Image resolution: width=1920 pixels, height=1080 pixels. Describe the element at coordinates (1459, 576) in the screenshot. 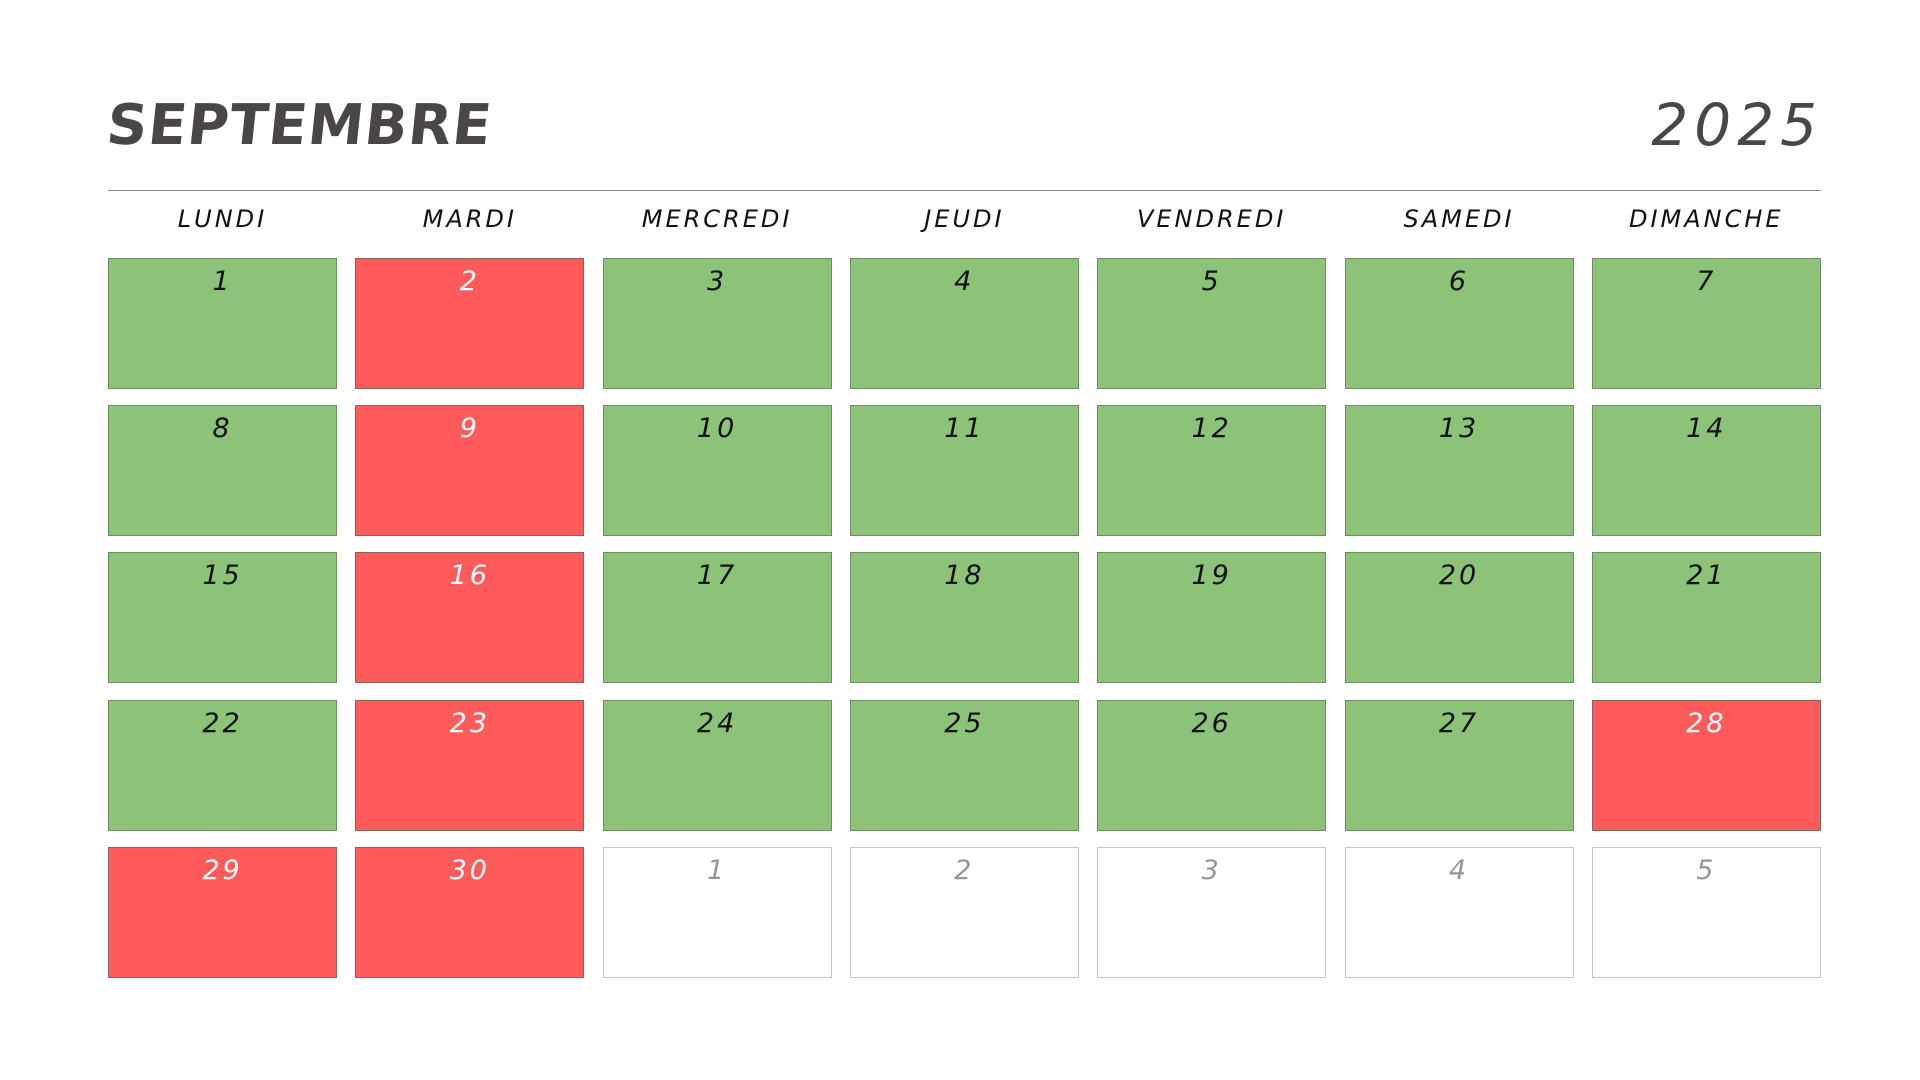

I see `day-number: 20` at that location.